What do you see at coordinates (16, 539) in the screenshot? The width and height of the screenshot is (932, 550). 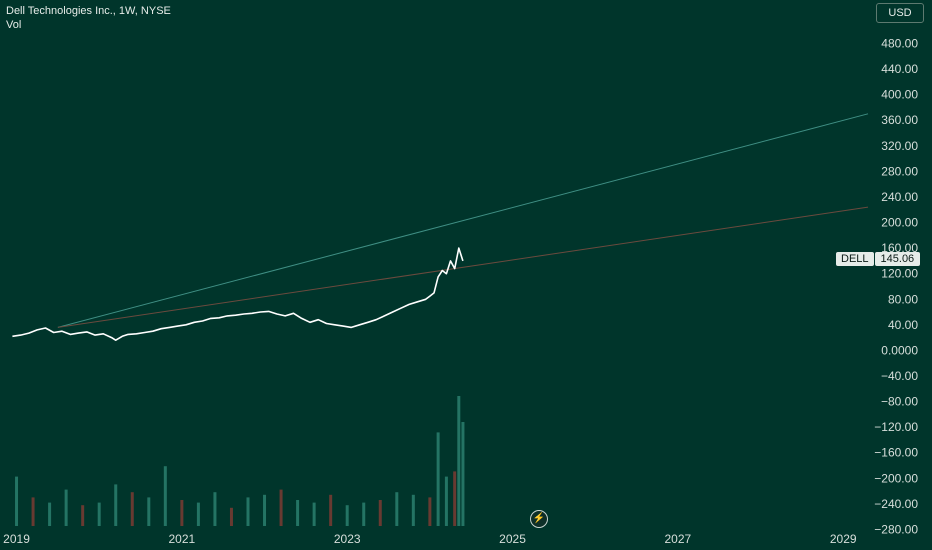 I see `x-tick-label: 2019` at bounding box center [16, 539].